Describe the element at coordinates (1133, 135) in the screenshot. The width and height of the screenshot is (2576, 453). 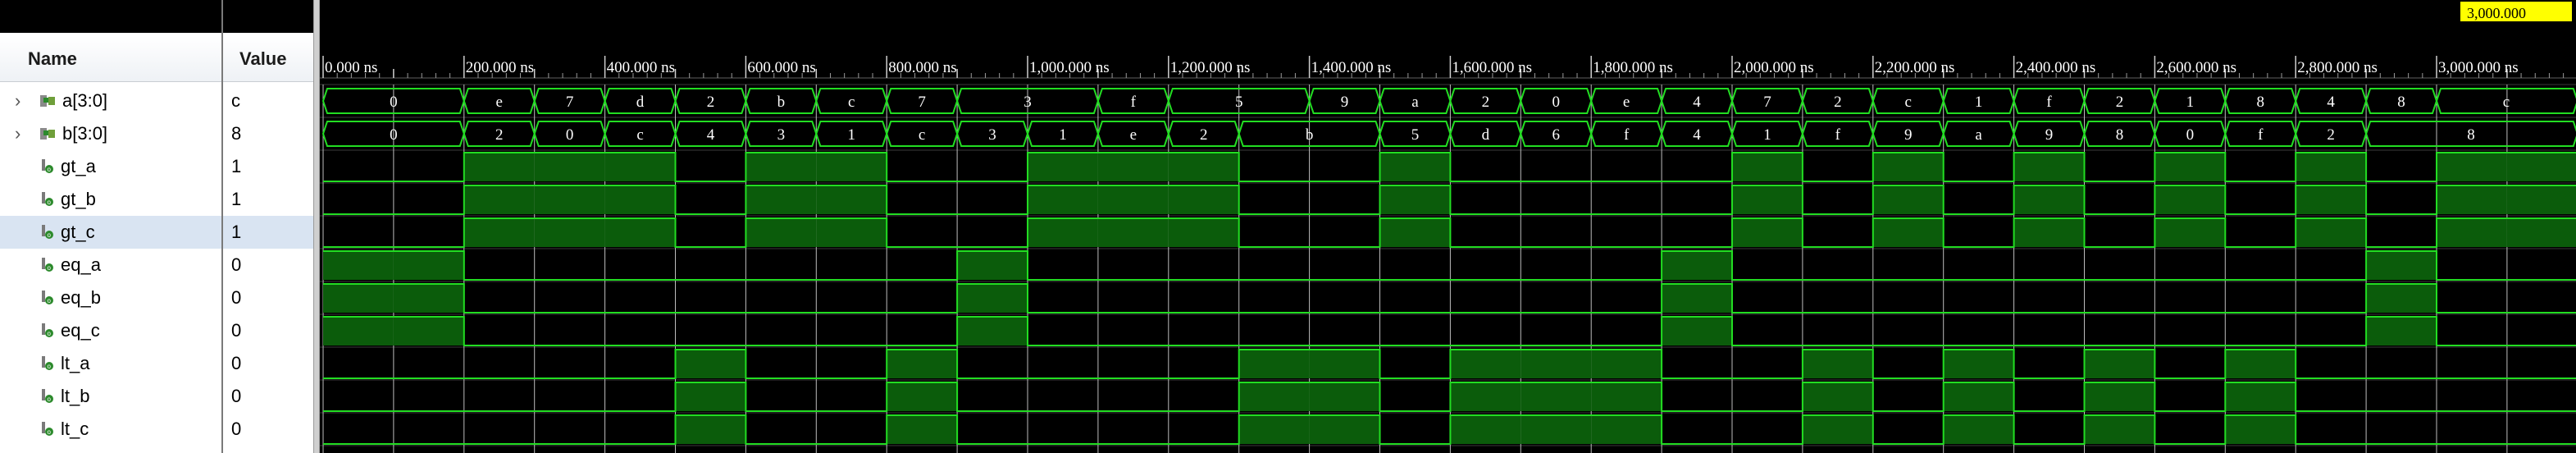
I see `b-bus-value: e` at that location.